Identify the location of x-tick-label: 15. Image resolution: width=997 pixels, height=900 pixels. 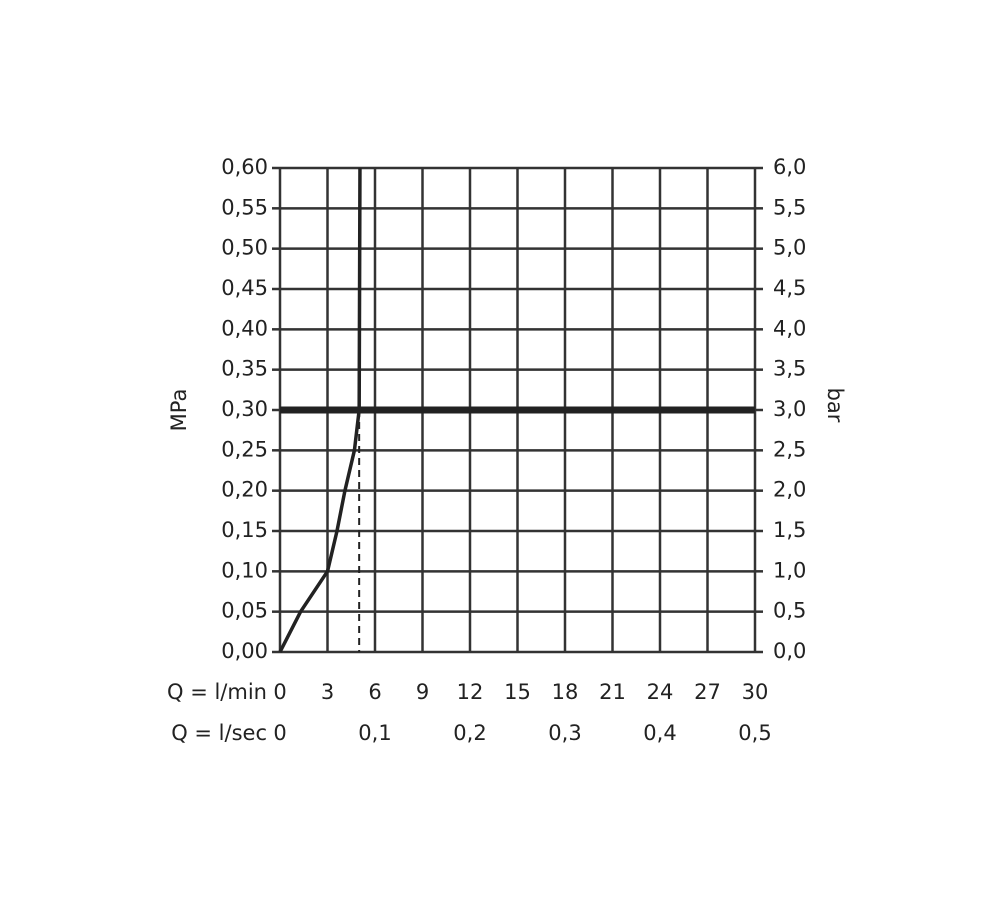
(517, 692).